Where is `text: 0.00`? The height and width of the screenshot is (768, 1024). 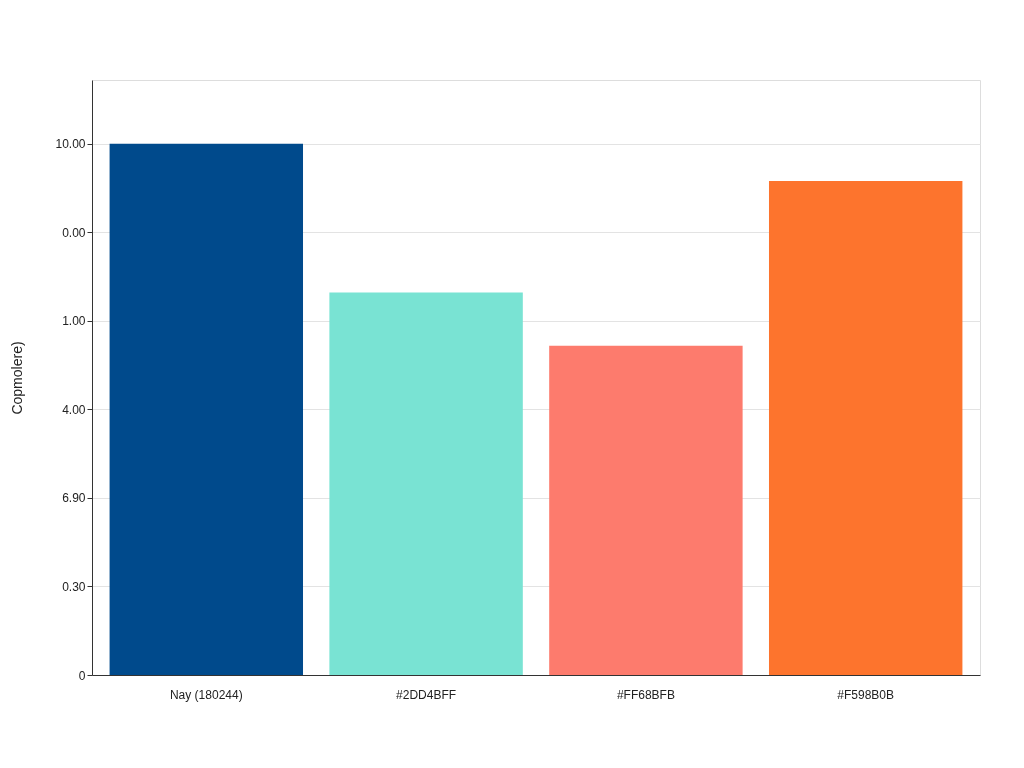
text: 0.00 is located at coordinates (74, 232).